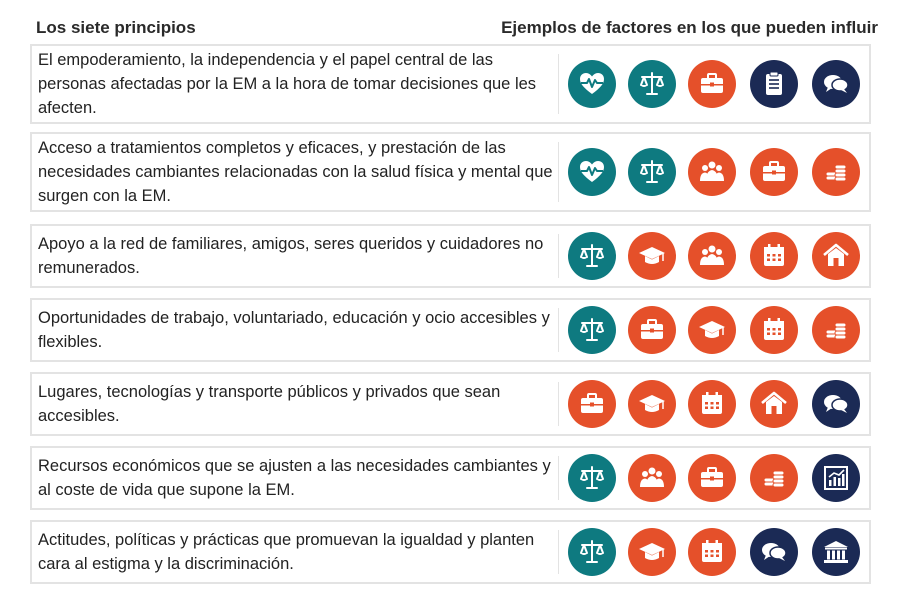 This screenshot has width=900, height=602. What do you see at coordinates (836, 478) in the screenshot?
I see `bar-chart-icon` at bounding box center [836, 478].